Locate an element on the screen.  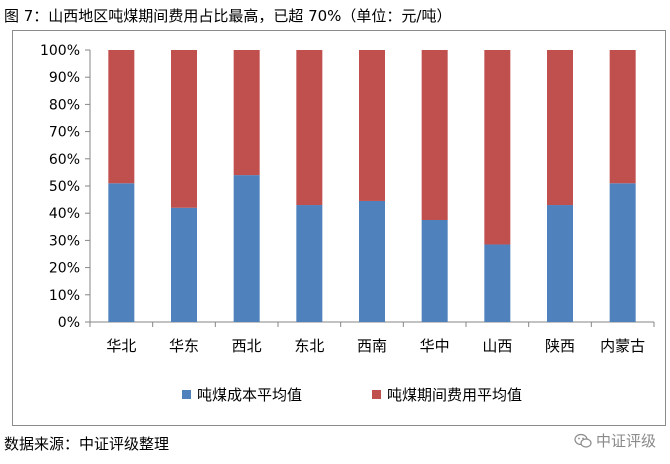
data-source: 数据来源：中证评级整理 is located at coordinates (87, 444).